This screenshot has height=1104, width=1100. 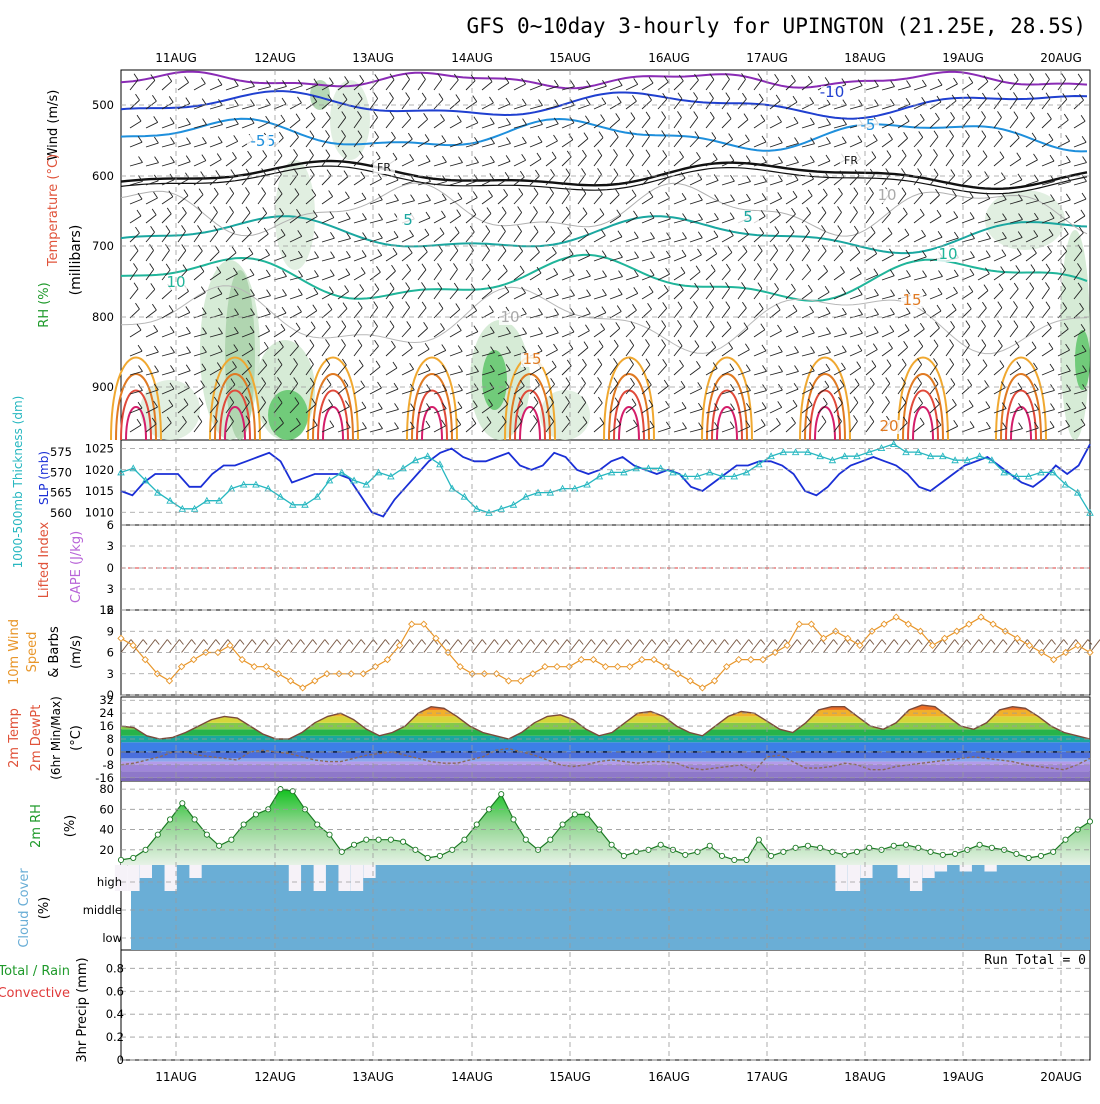 I want to click on contour-label: FR, so click(x=384, y=167).